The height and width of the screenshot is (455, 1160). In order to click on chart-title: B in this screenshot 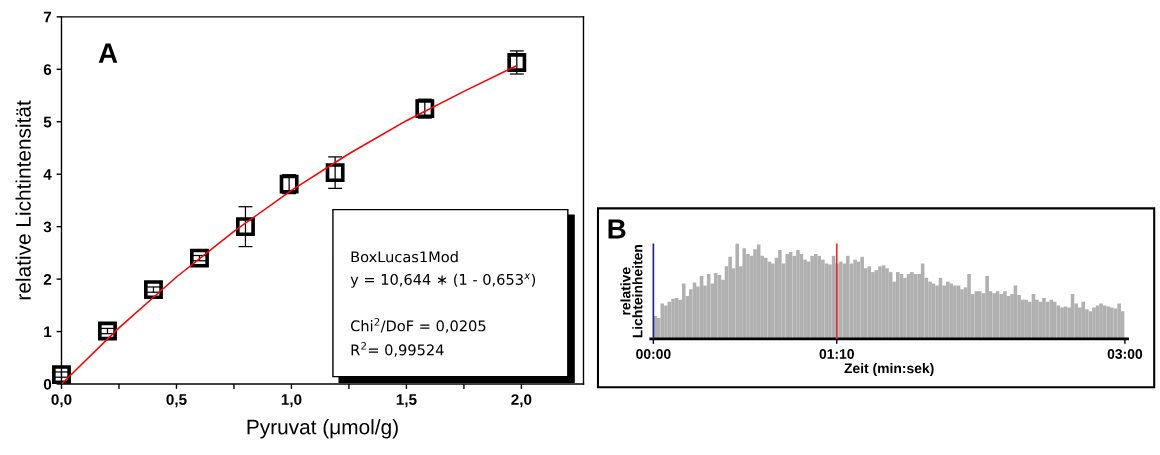, I will do `click(617, 229)`.